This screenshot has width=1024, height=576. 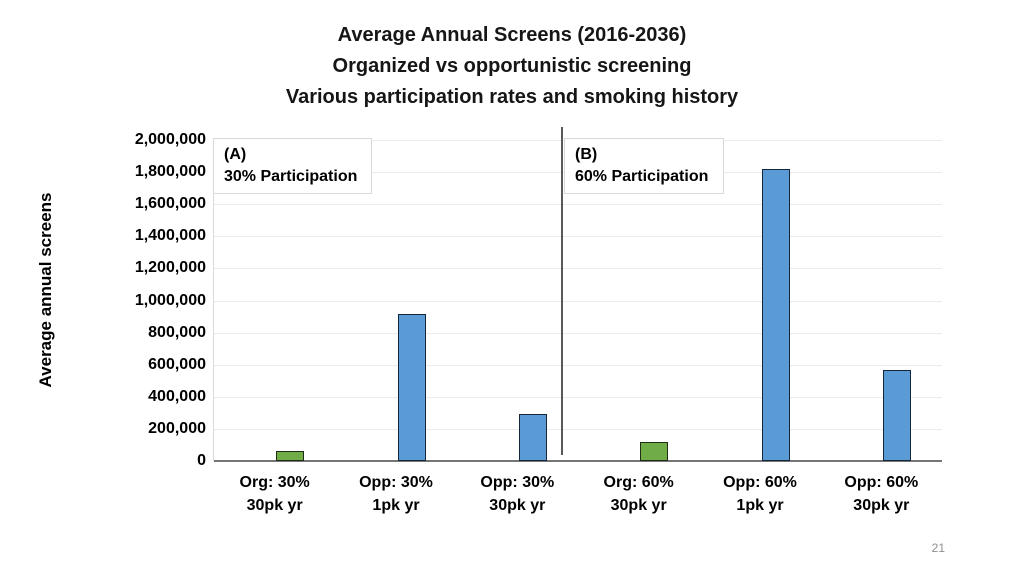 What do you see at coordinates (177, 428) in the screenshot?
I see `y-tick-label: 200,000` at bounding box center [177, 428].